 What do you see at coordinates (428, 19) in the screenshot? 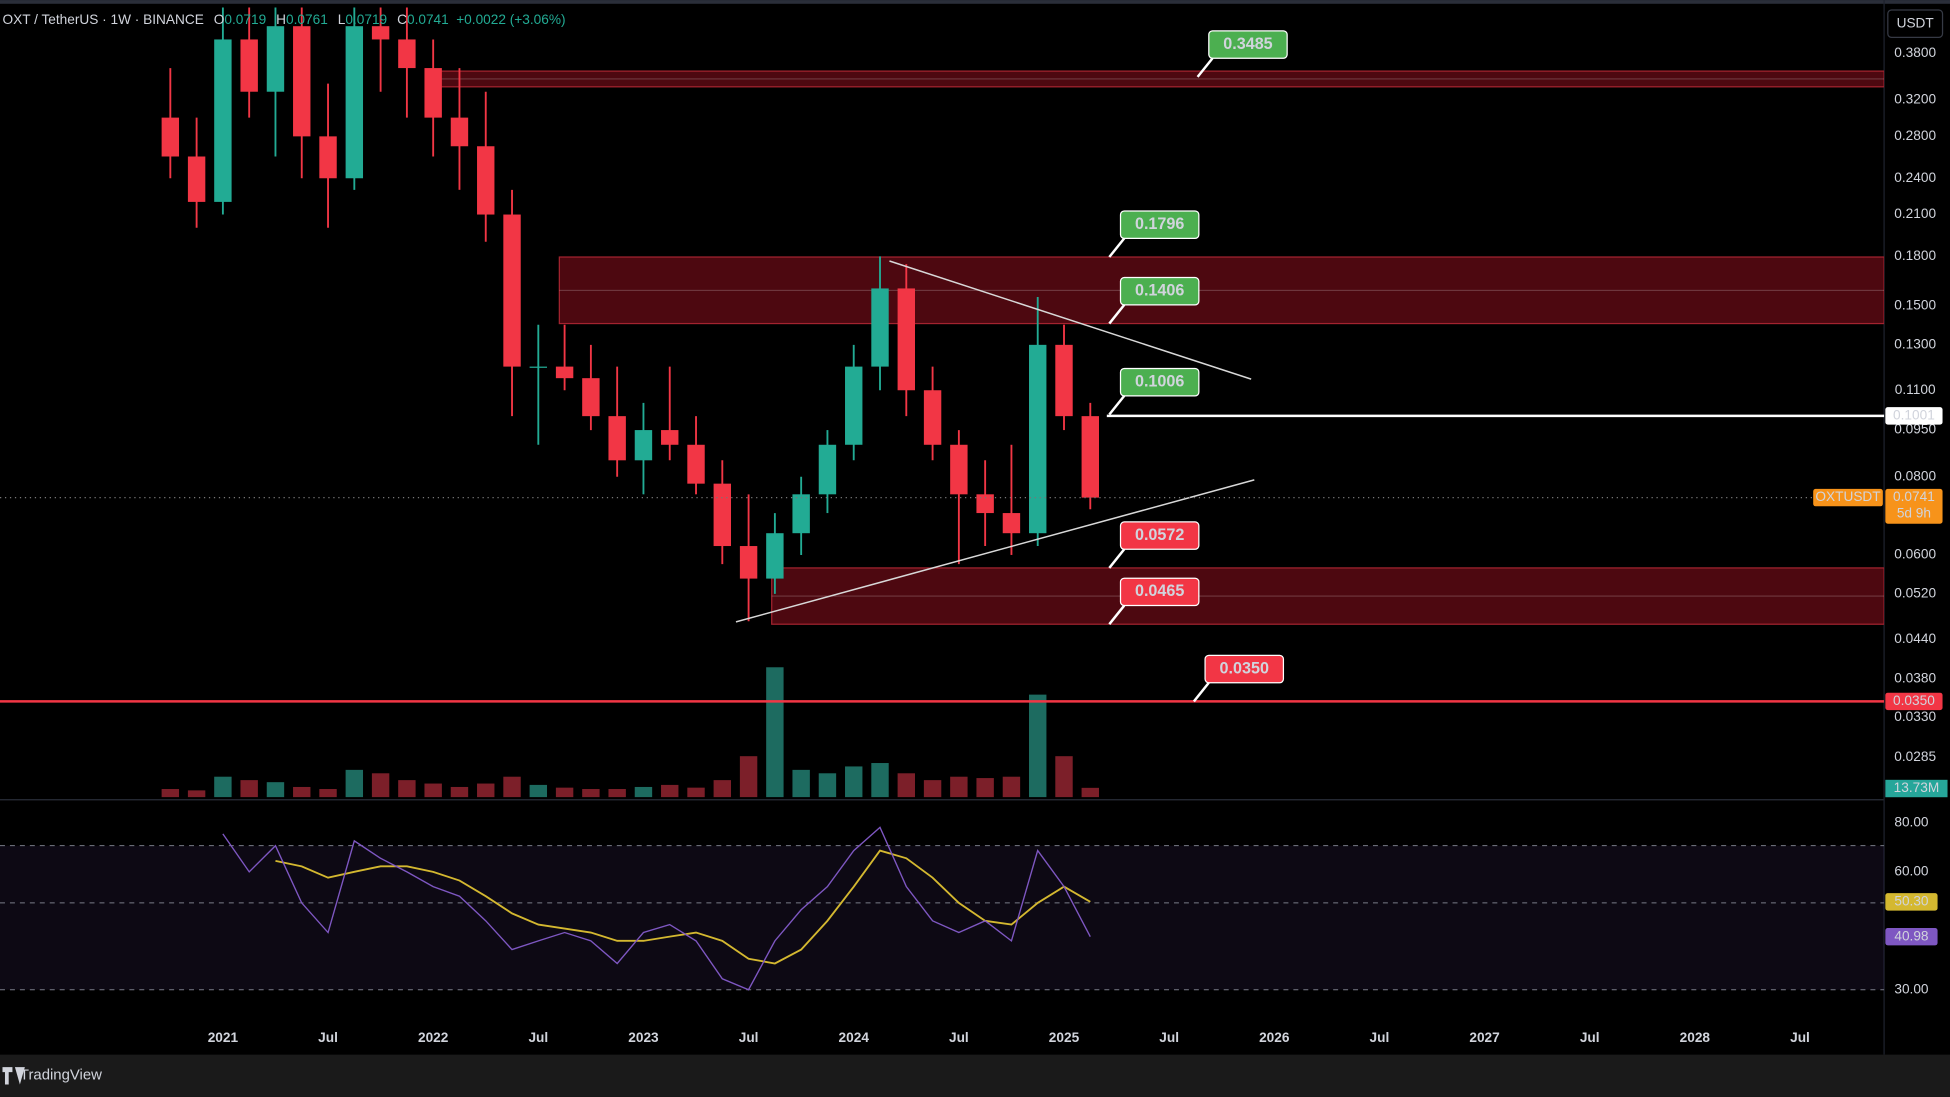
I see `ohlc-value: 0.0741` at bounding box center [428, 19].